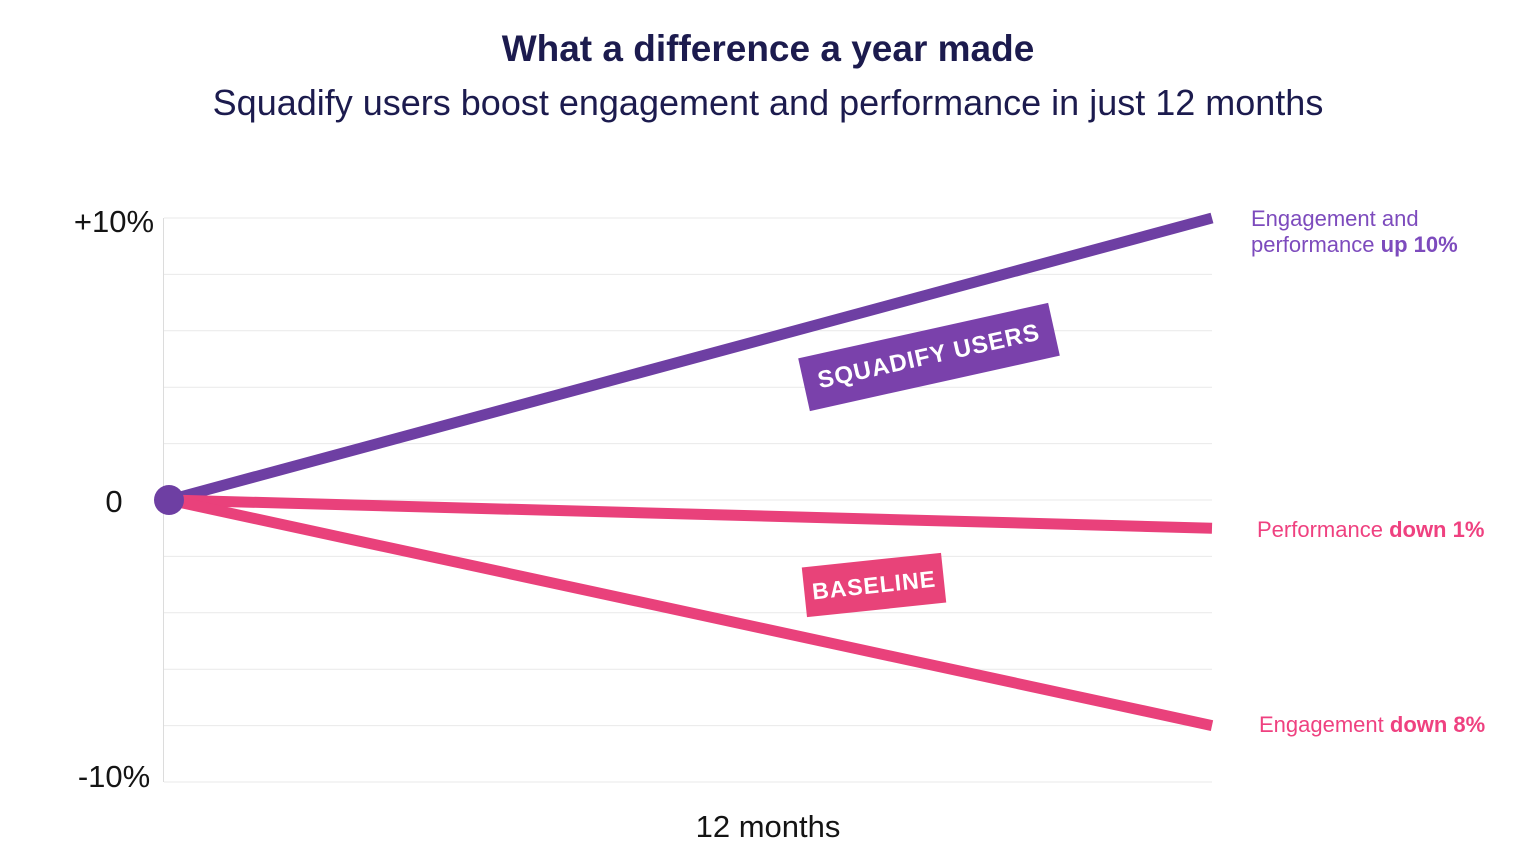  What do you see at coordinates (1437, 724) in the screenshot?
I see `annotation-down-8-value: down 8%` at bounding box center [1437, 724].